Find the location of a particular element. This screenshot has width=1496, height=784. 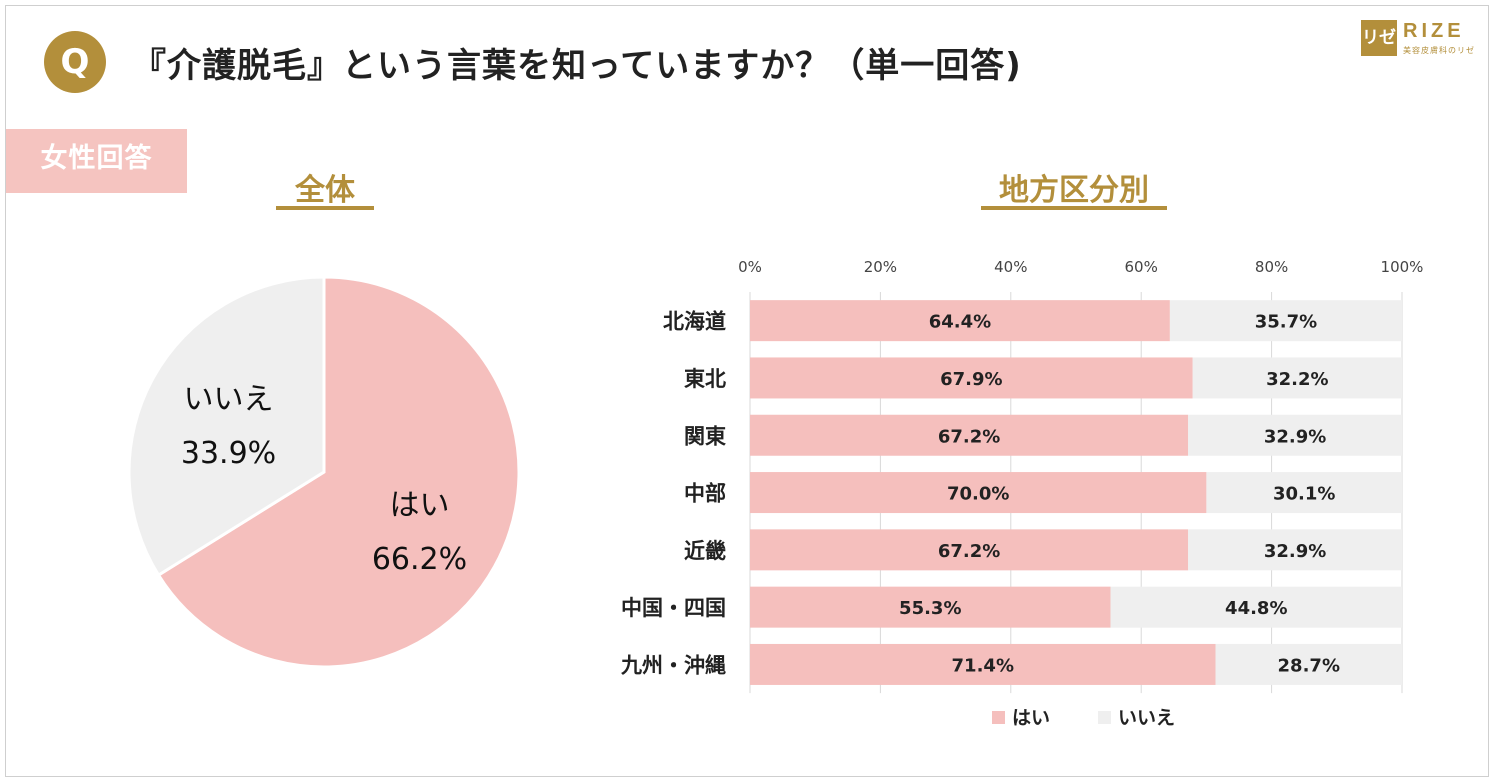

category-label: 中部 is located at coordinates (705, 494).